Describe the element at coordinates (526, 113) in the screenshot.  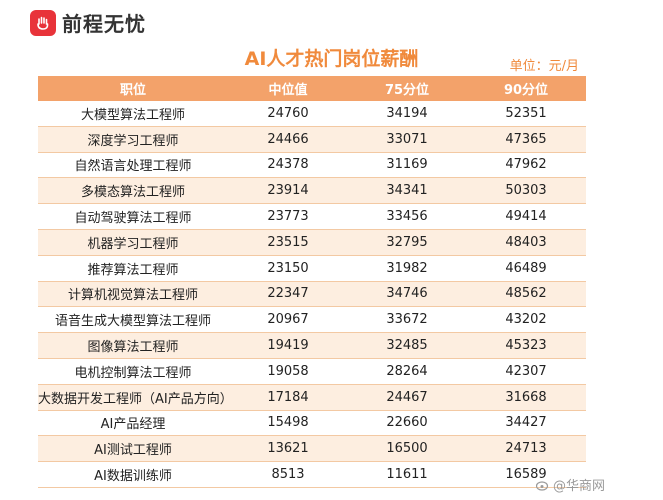
I see `salary-cell: 52351` at that location.